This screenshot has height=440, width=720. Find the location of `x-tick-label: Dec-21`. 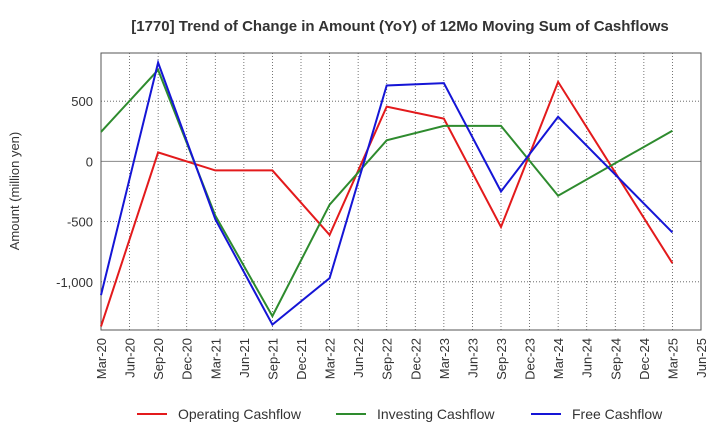

x-tick-label: Dec-21 is located at coordinates (301, 359).